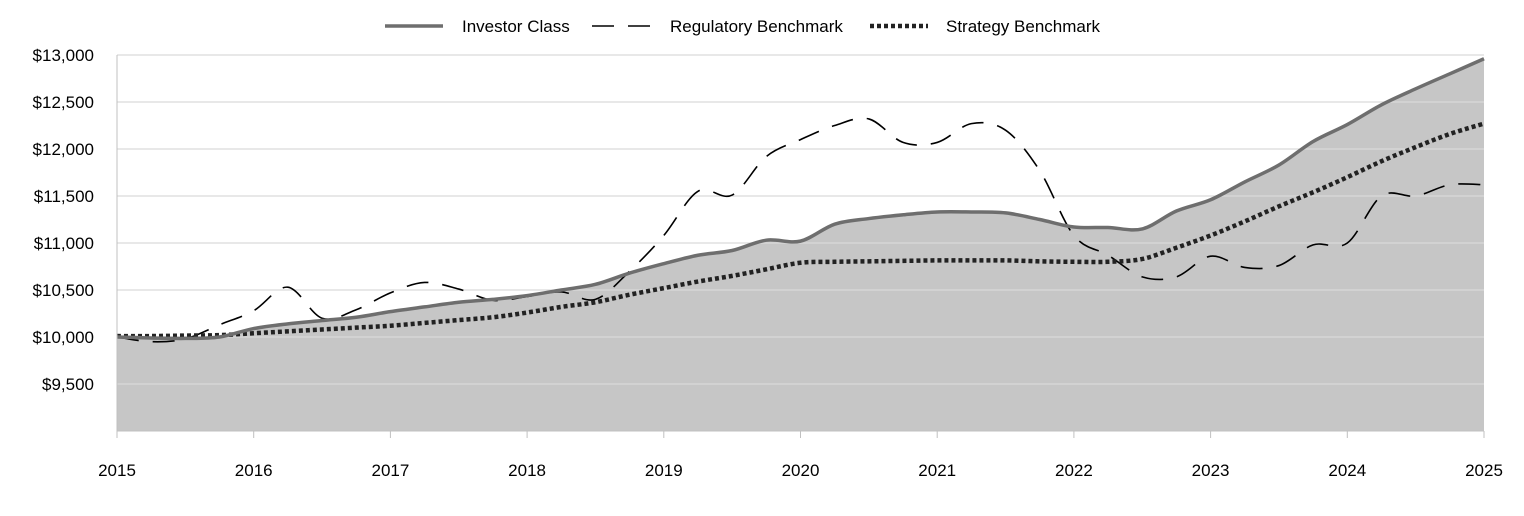 The height and width of the screenshot is (516, 1524). Describe the element at coordinates (63, 337) in the screenshot. I see `y-tick-label: $10,000` at that location.